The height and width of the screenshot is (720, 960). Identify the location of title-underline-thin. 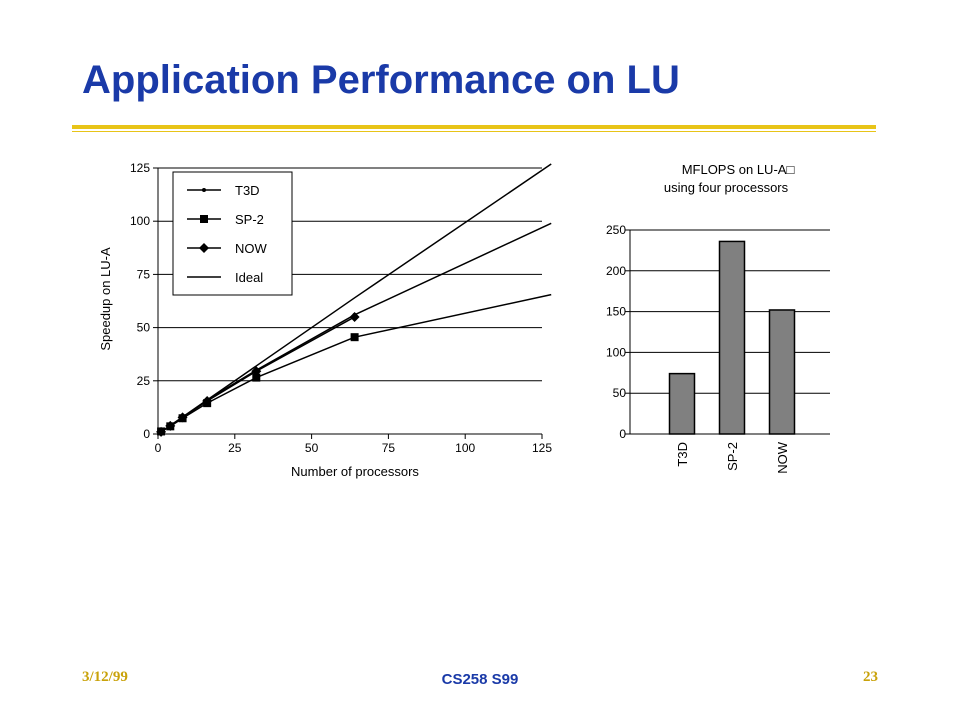
(474, 131).